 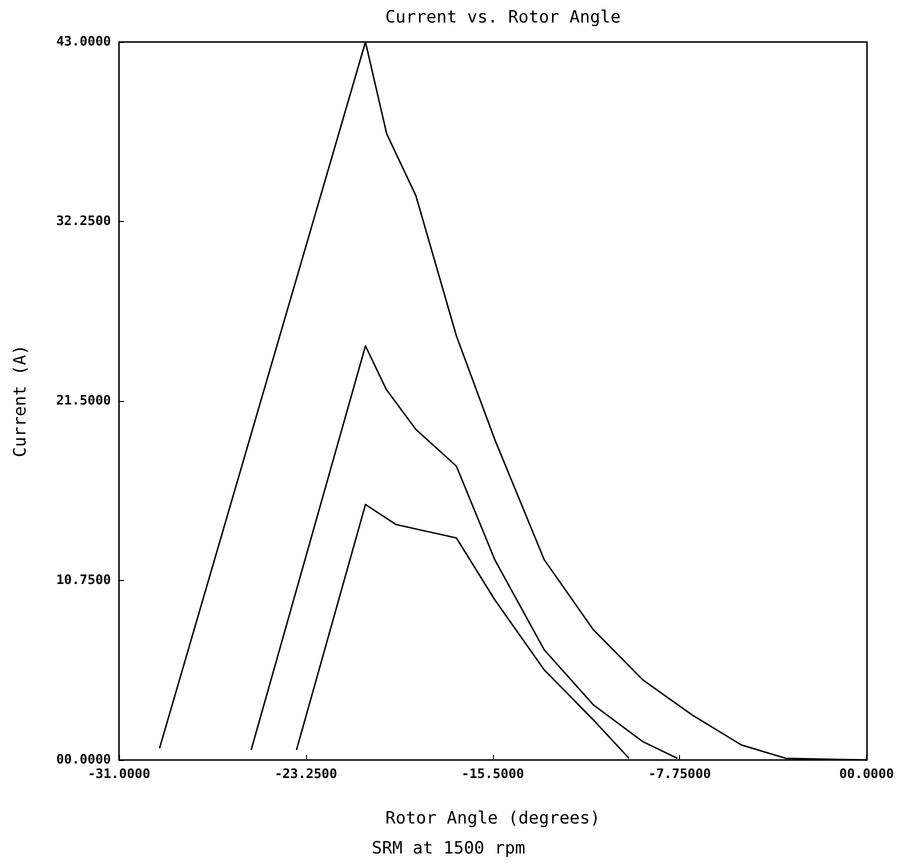 I want to click on x-axis-title: Rotor Angle (degrees), so click(x=492, y=818).